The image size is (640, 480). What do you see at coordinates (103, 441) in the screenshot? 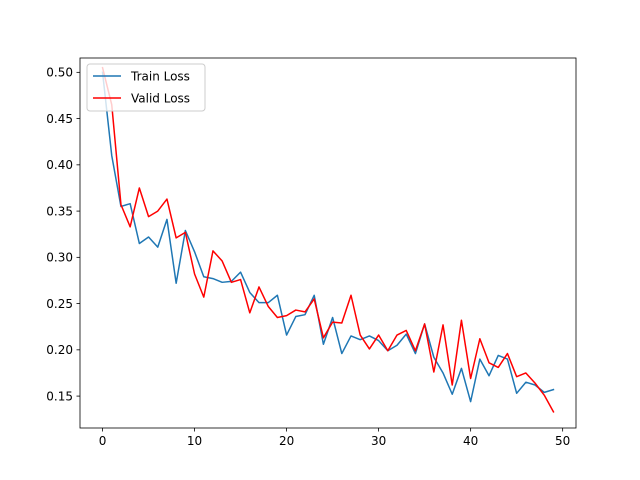
I see `x-tick-label: 0` at bounding box center [103, 441].